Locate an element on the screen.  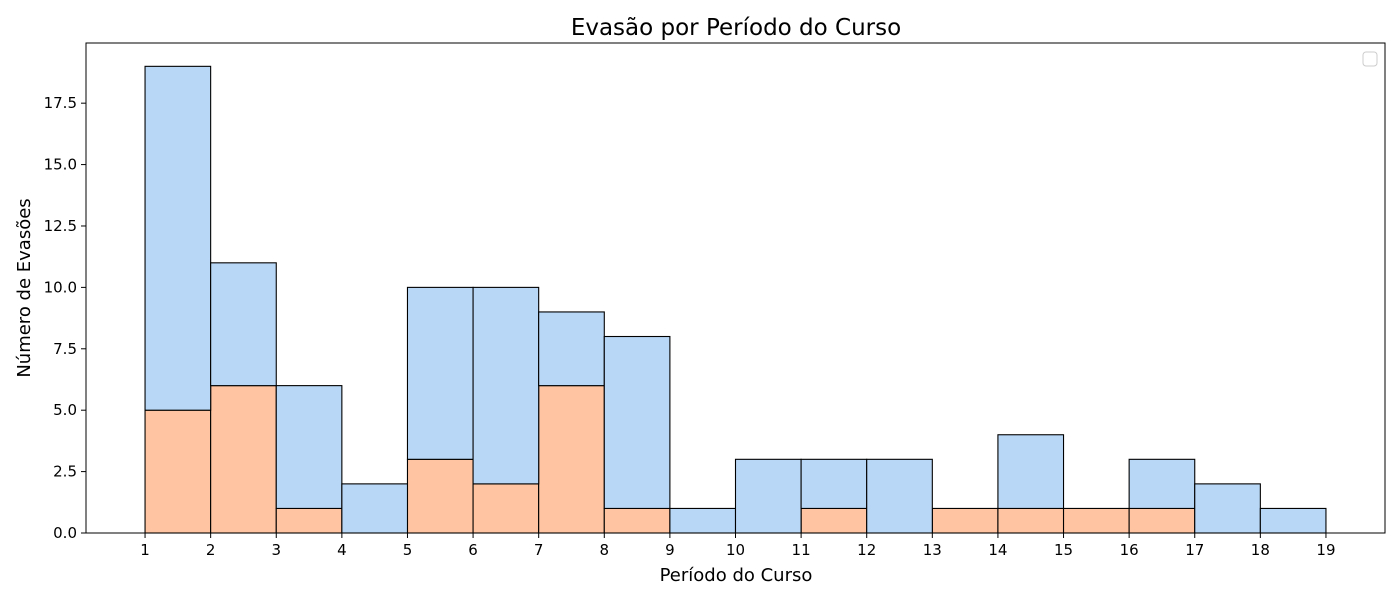
x-tick-label: 10 is located at coordinates (735, 550).